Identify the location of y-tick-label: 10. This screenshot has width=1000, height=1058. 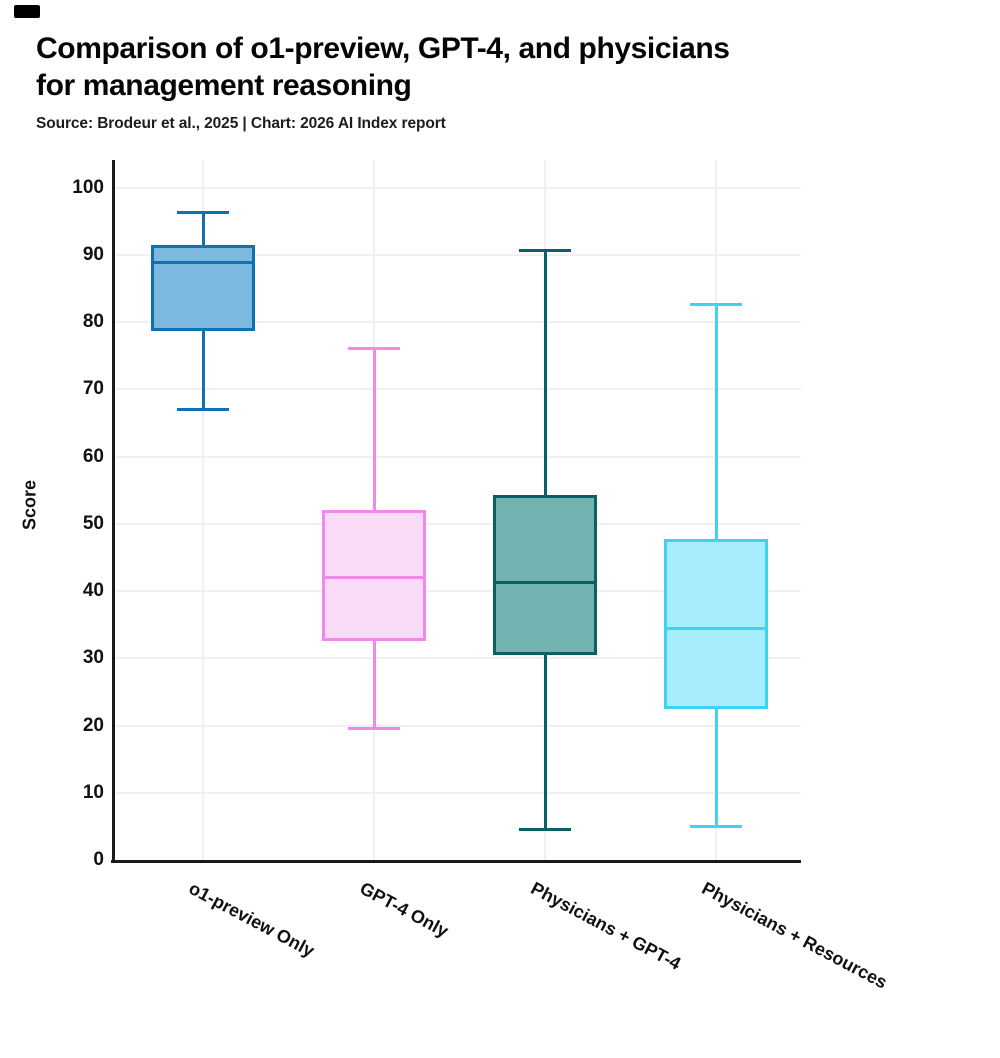
(93, 792).